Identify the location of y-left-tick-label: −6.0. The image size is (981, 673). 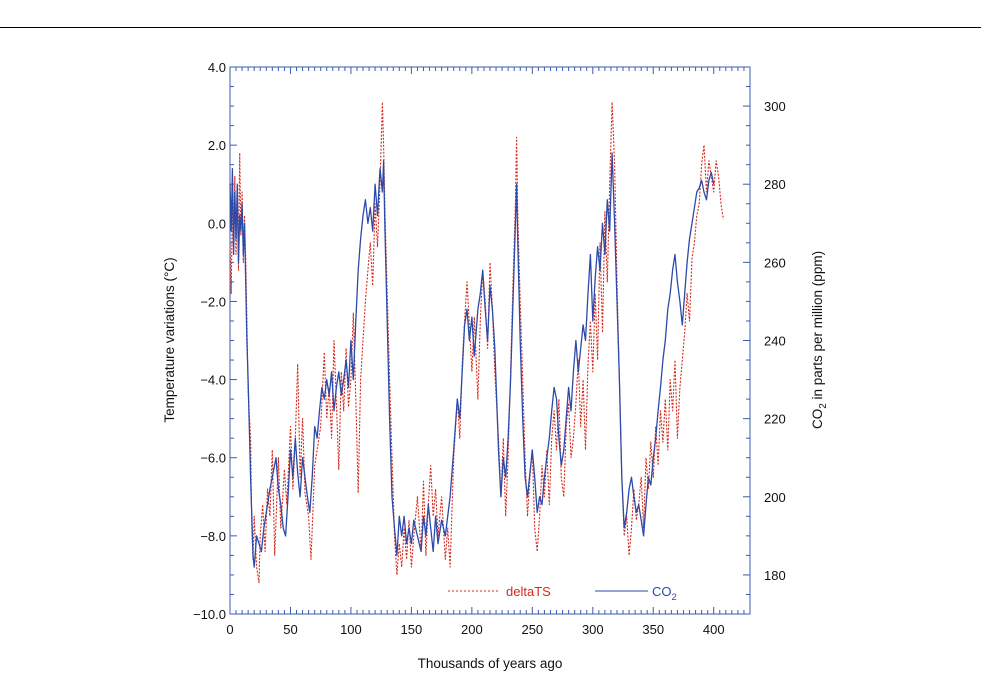
(213, 458).